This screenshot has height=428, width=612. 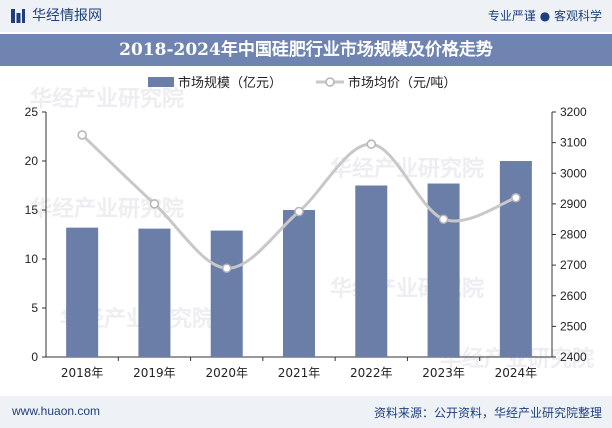 What do you see at coordinates (573, 235) in the screenshot?
I see `y-right-tick-label: 2800` at bounding box center [573, 235].